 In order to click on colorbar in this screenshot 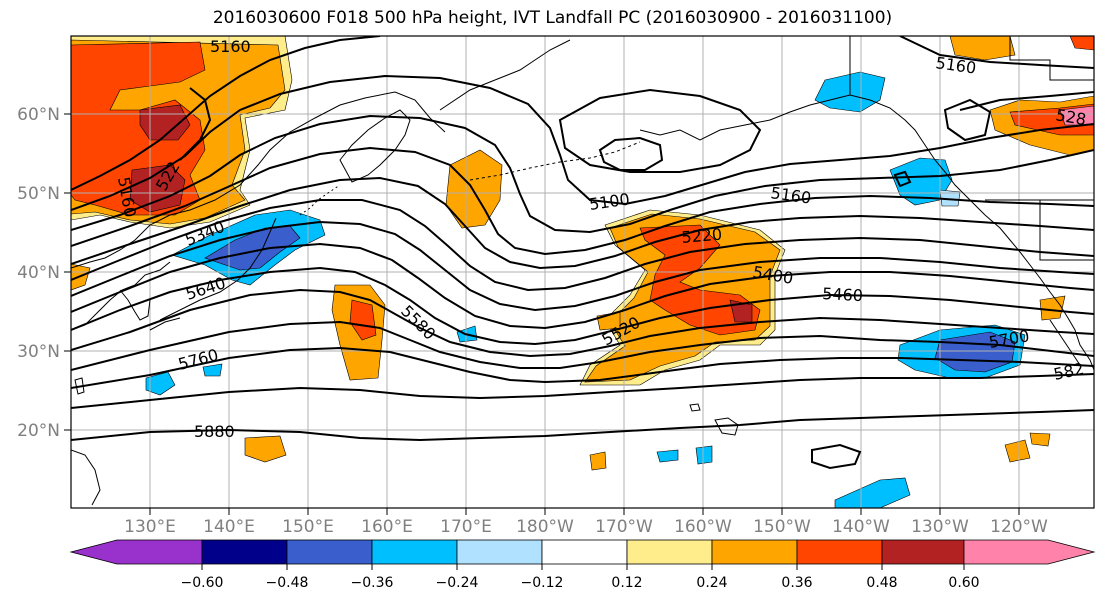, I will do `click(582, 552)`.